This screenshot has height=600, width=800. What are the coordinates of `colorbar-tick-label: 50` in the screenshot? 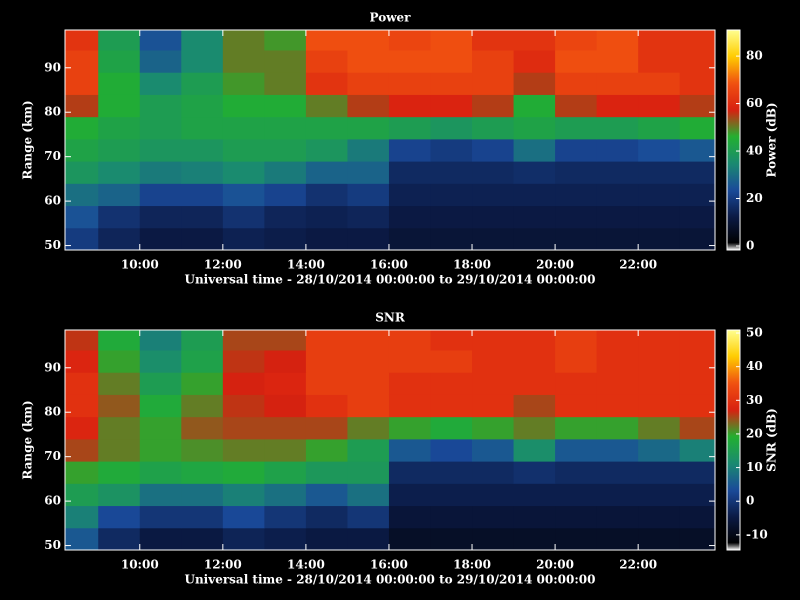 It's located at (754, 333).